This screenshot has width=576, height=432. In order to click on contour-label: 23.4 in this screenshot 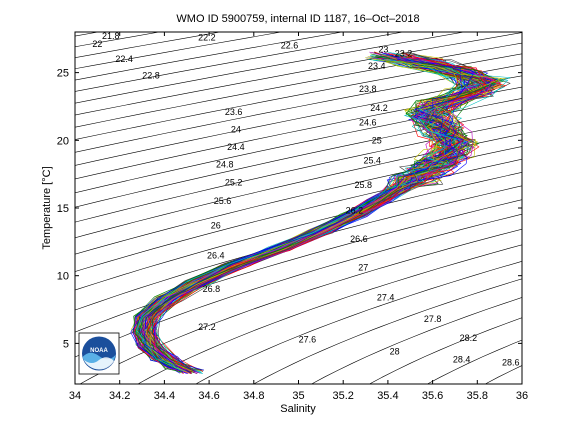, I will do `click(377, 66)`.